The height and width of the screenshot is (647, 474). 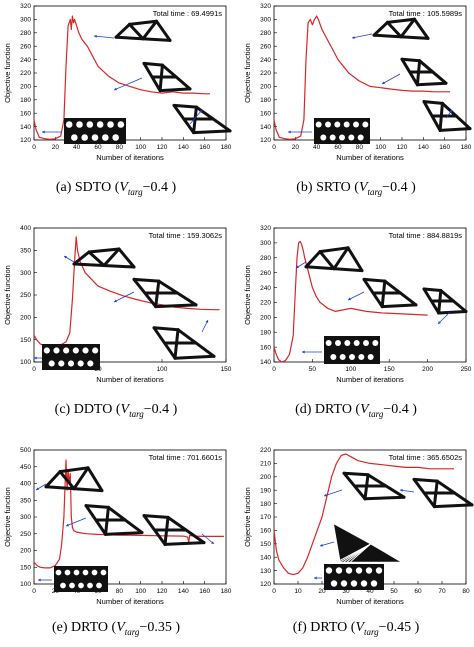 I want to click on caption-value: −0.45 ), so click(x=399, y=627).